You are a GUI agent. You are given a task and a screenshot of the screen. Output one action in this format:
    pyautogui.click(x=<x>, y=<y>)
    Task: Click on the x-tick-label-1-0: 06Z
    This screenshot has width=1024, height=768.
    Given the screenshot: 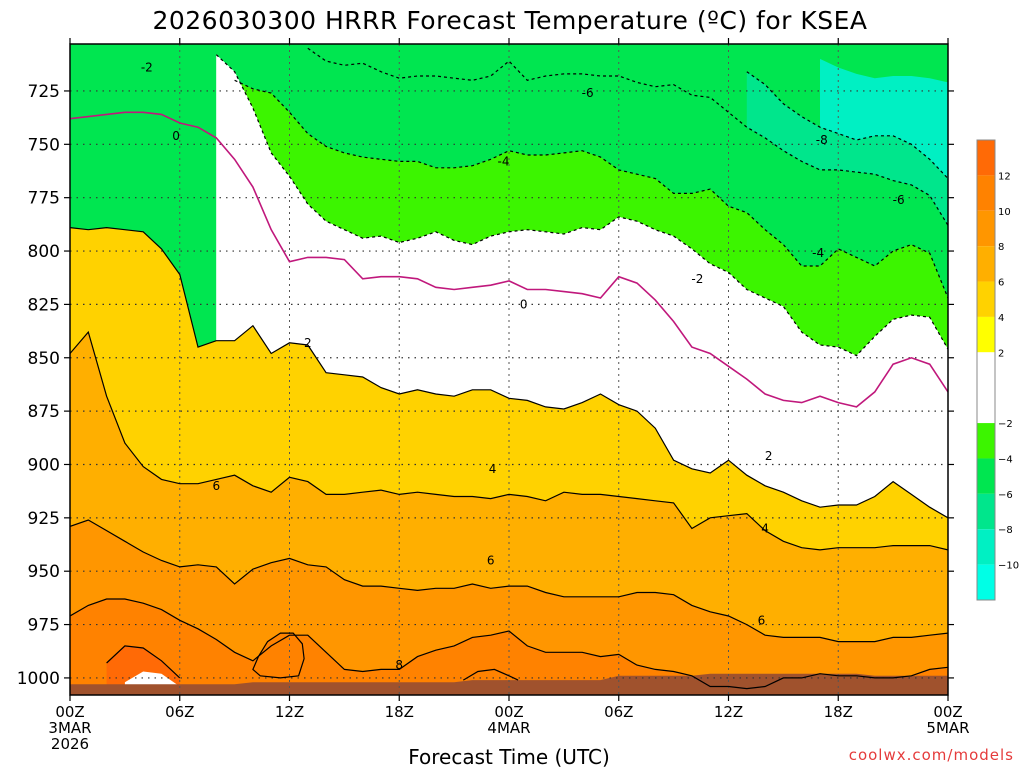 What is the action you would take?
    pyautogui.click(x=179, y=712)
    